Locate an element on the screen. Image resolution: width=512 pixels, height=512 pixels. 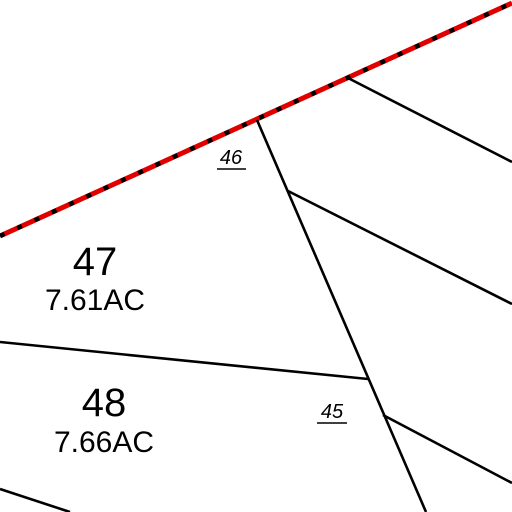
lot-47-area: 7.61AC is located at coordinates (95, 300).